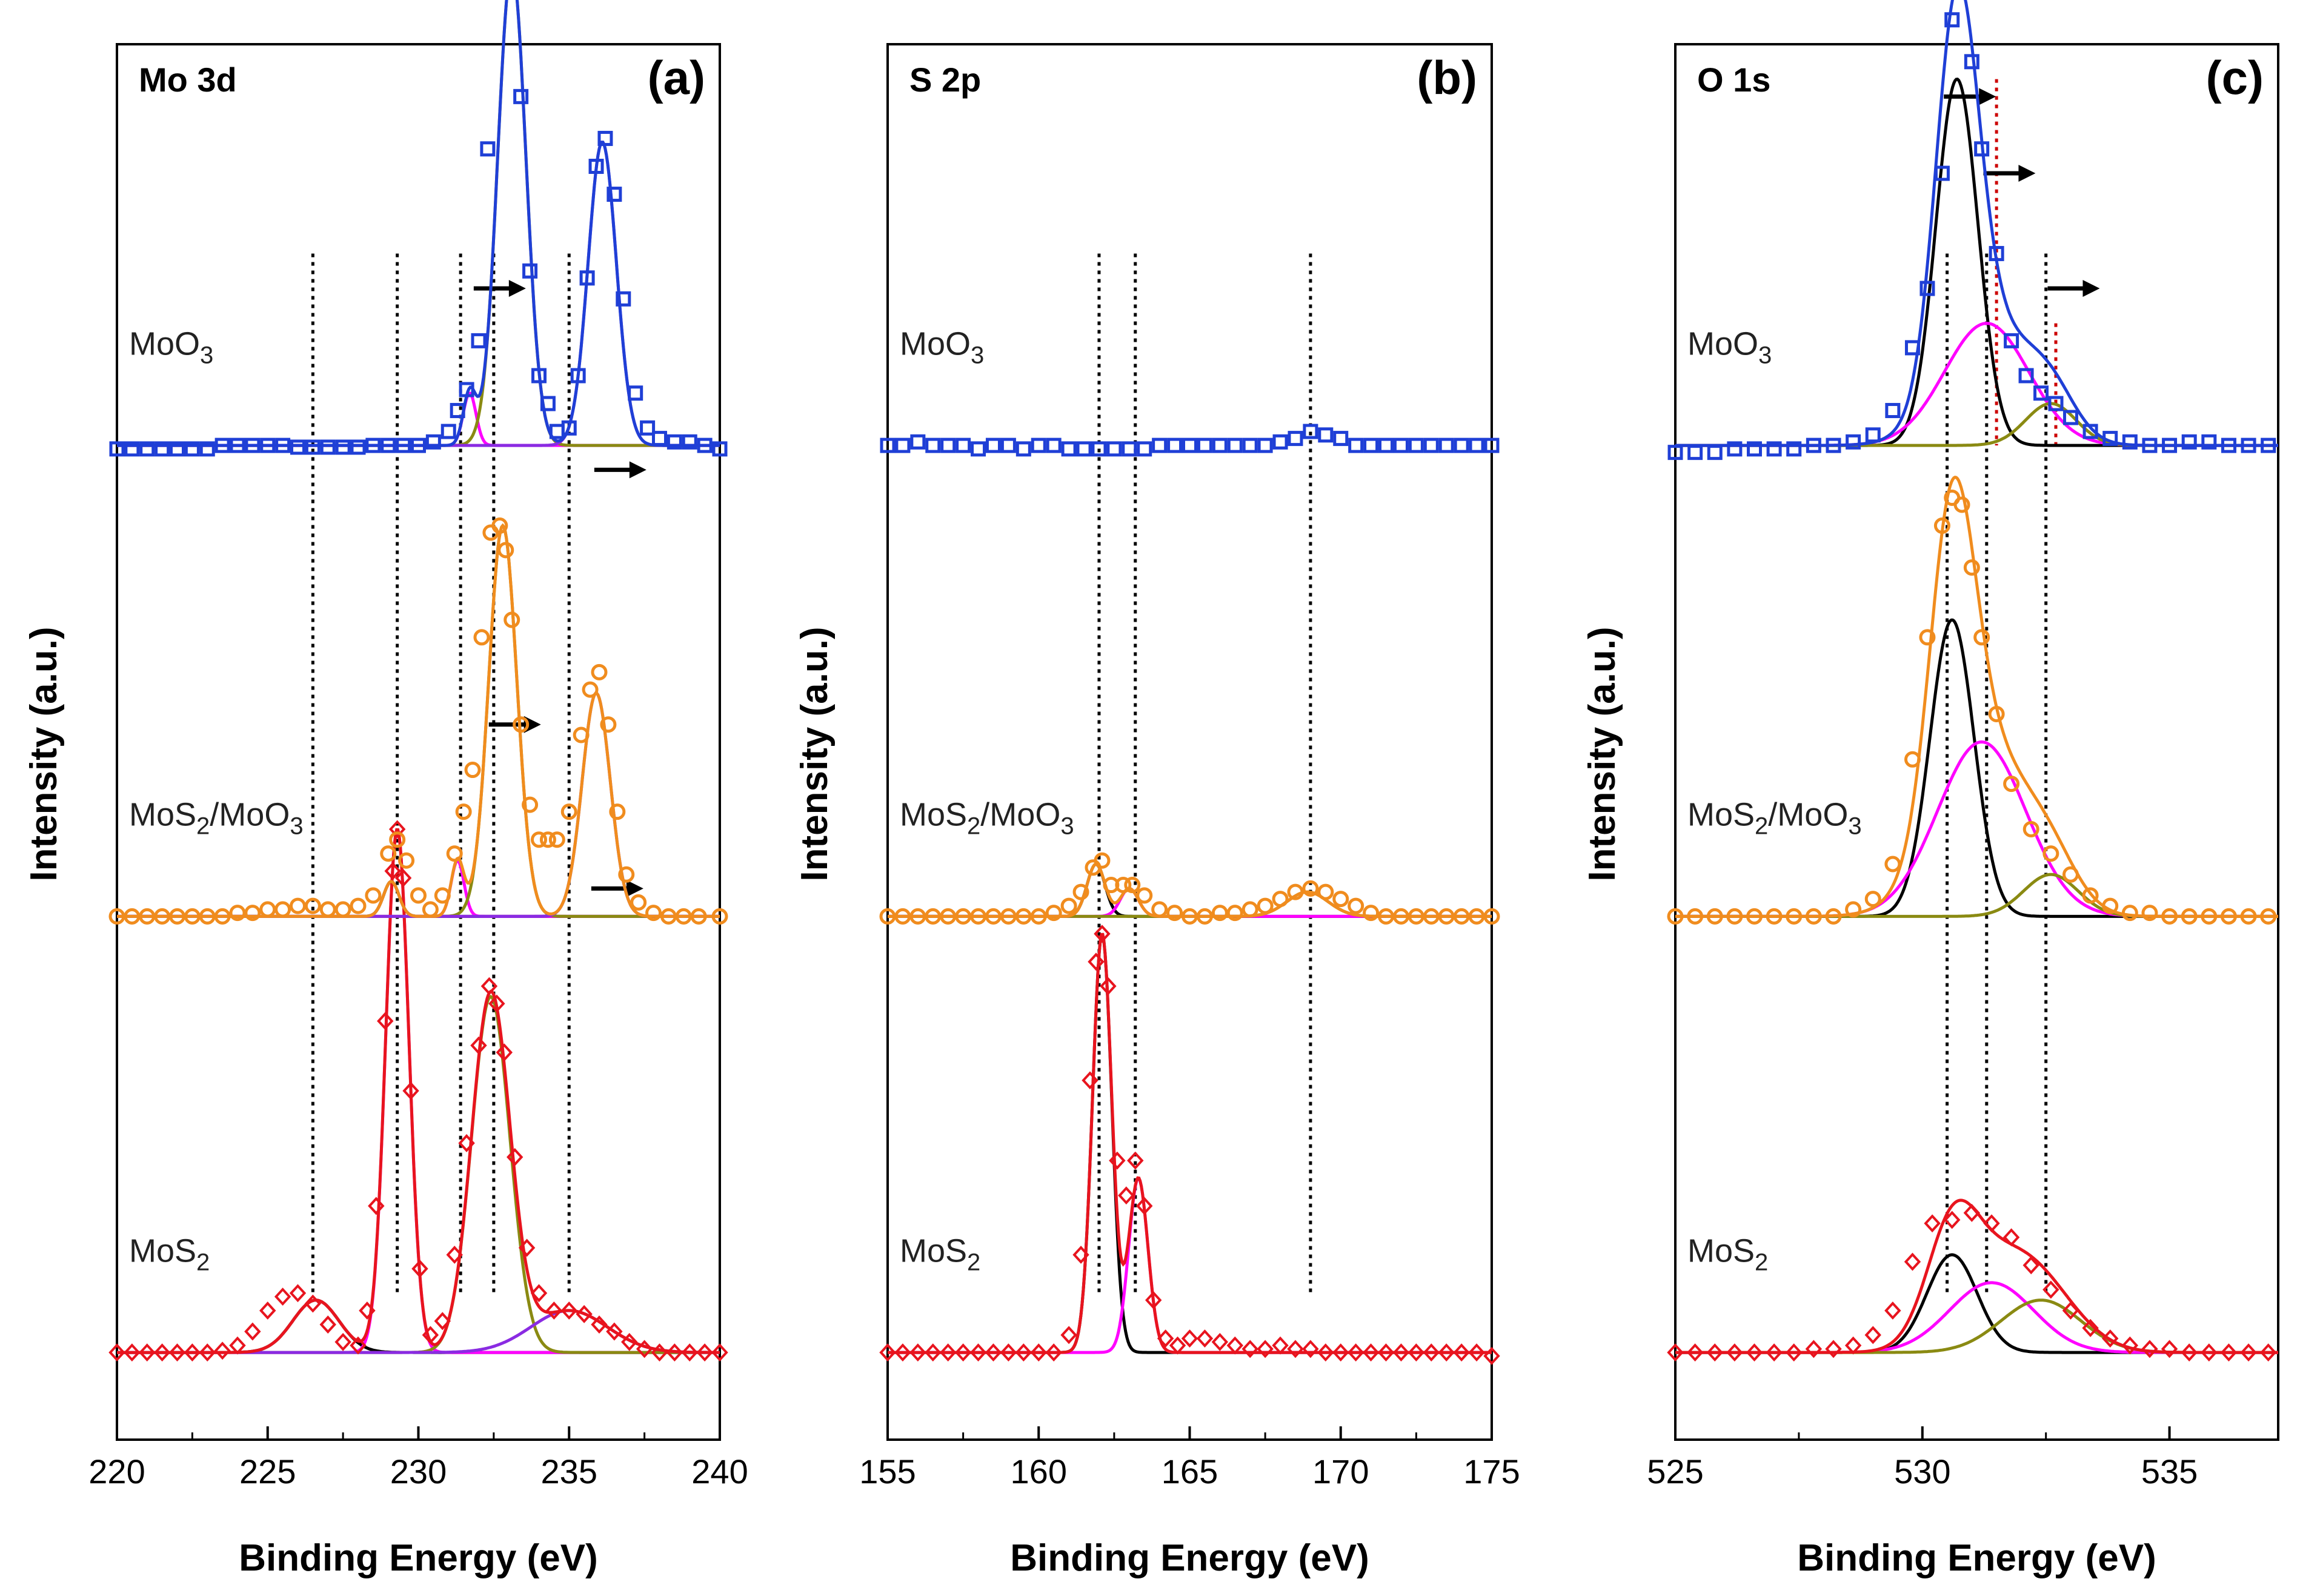 This screenshot has width=2300, height=1596. What do you see at coordinates (1190, 1471) in the screenshot?
I see `x-tick-label: 165` at bounding box center [1190, 1471].